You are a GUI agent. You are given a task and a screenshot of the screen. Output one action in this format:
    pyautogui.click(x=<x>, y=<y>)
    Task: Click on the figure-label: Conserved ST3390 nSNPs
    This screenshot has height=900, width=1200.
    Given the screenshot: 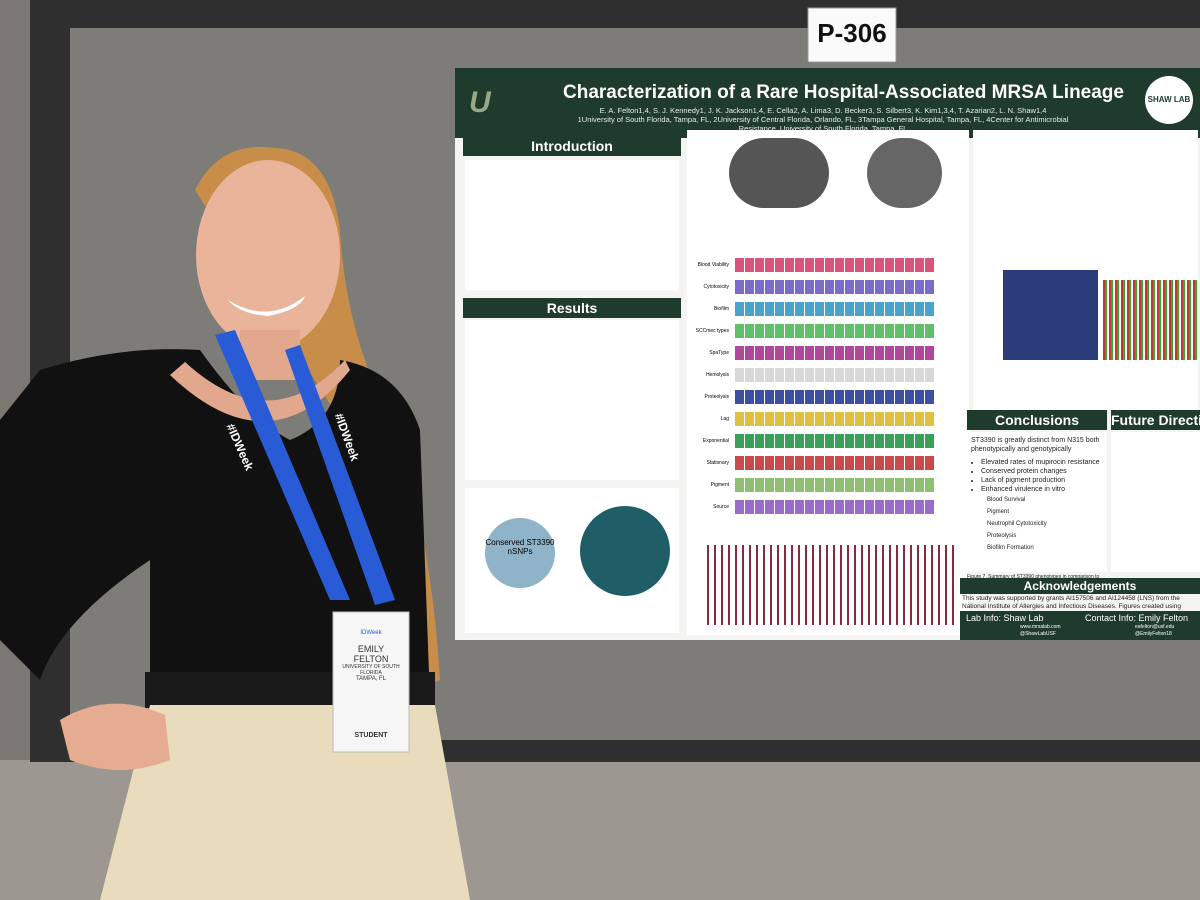 What is the action you would take?
    pyautogui.click(x=520, y=553)
    